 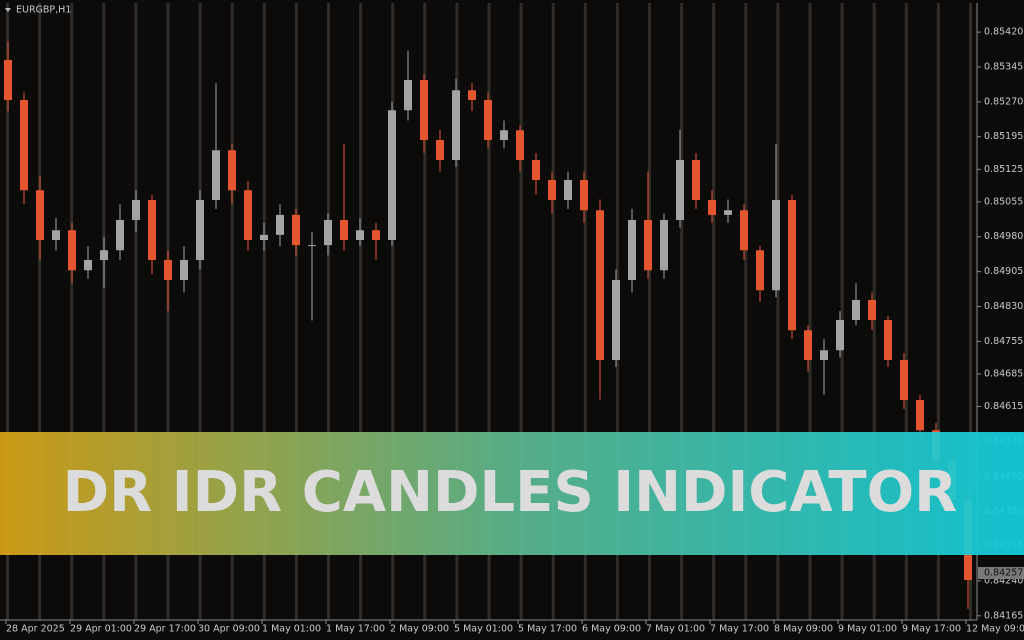 I want to click on y-tick-label: 0.85270, so click(x=1003, y=101).